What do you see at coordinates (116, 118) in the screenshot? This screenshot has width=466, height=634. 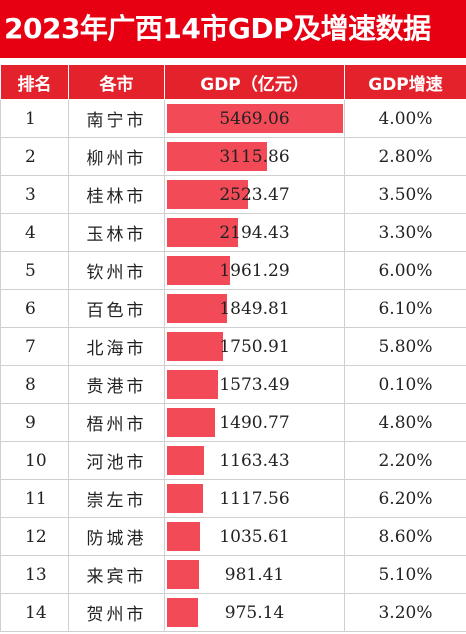 I see `city-cell: 南宁市` at bounding box center [116, 118].